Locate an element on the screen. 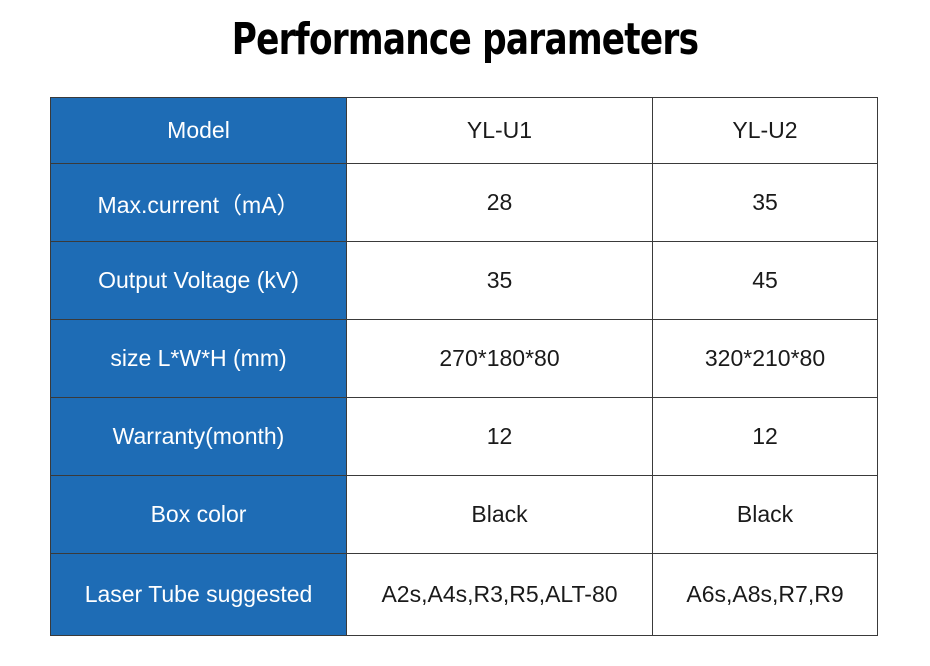 This screenshot has width=930, height=666. yl-u2-output-voltage: 45 is located at coordinates (765, 280).